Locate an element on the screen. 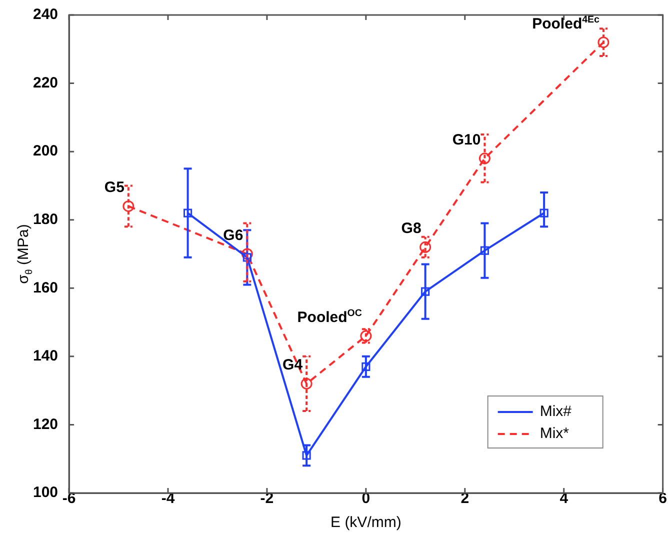  annotation: G10 is located at coordinates (466, 139).